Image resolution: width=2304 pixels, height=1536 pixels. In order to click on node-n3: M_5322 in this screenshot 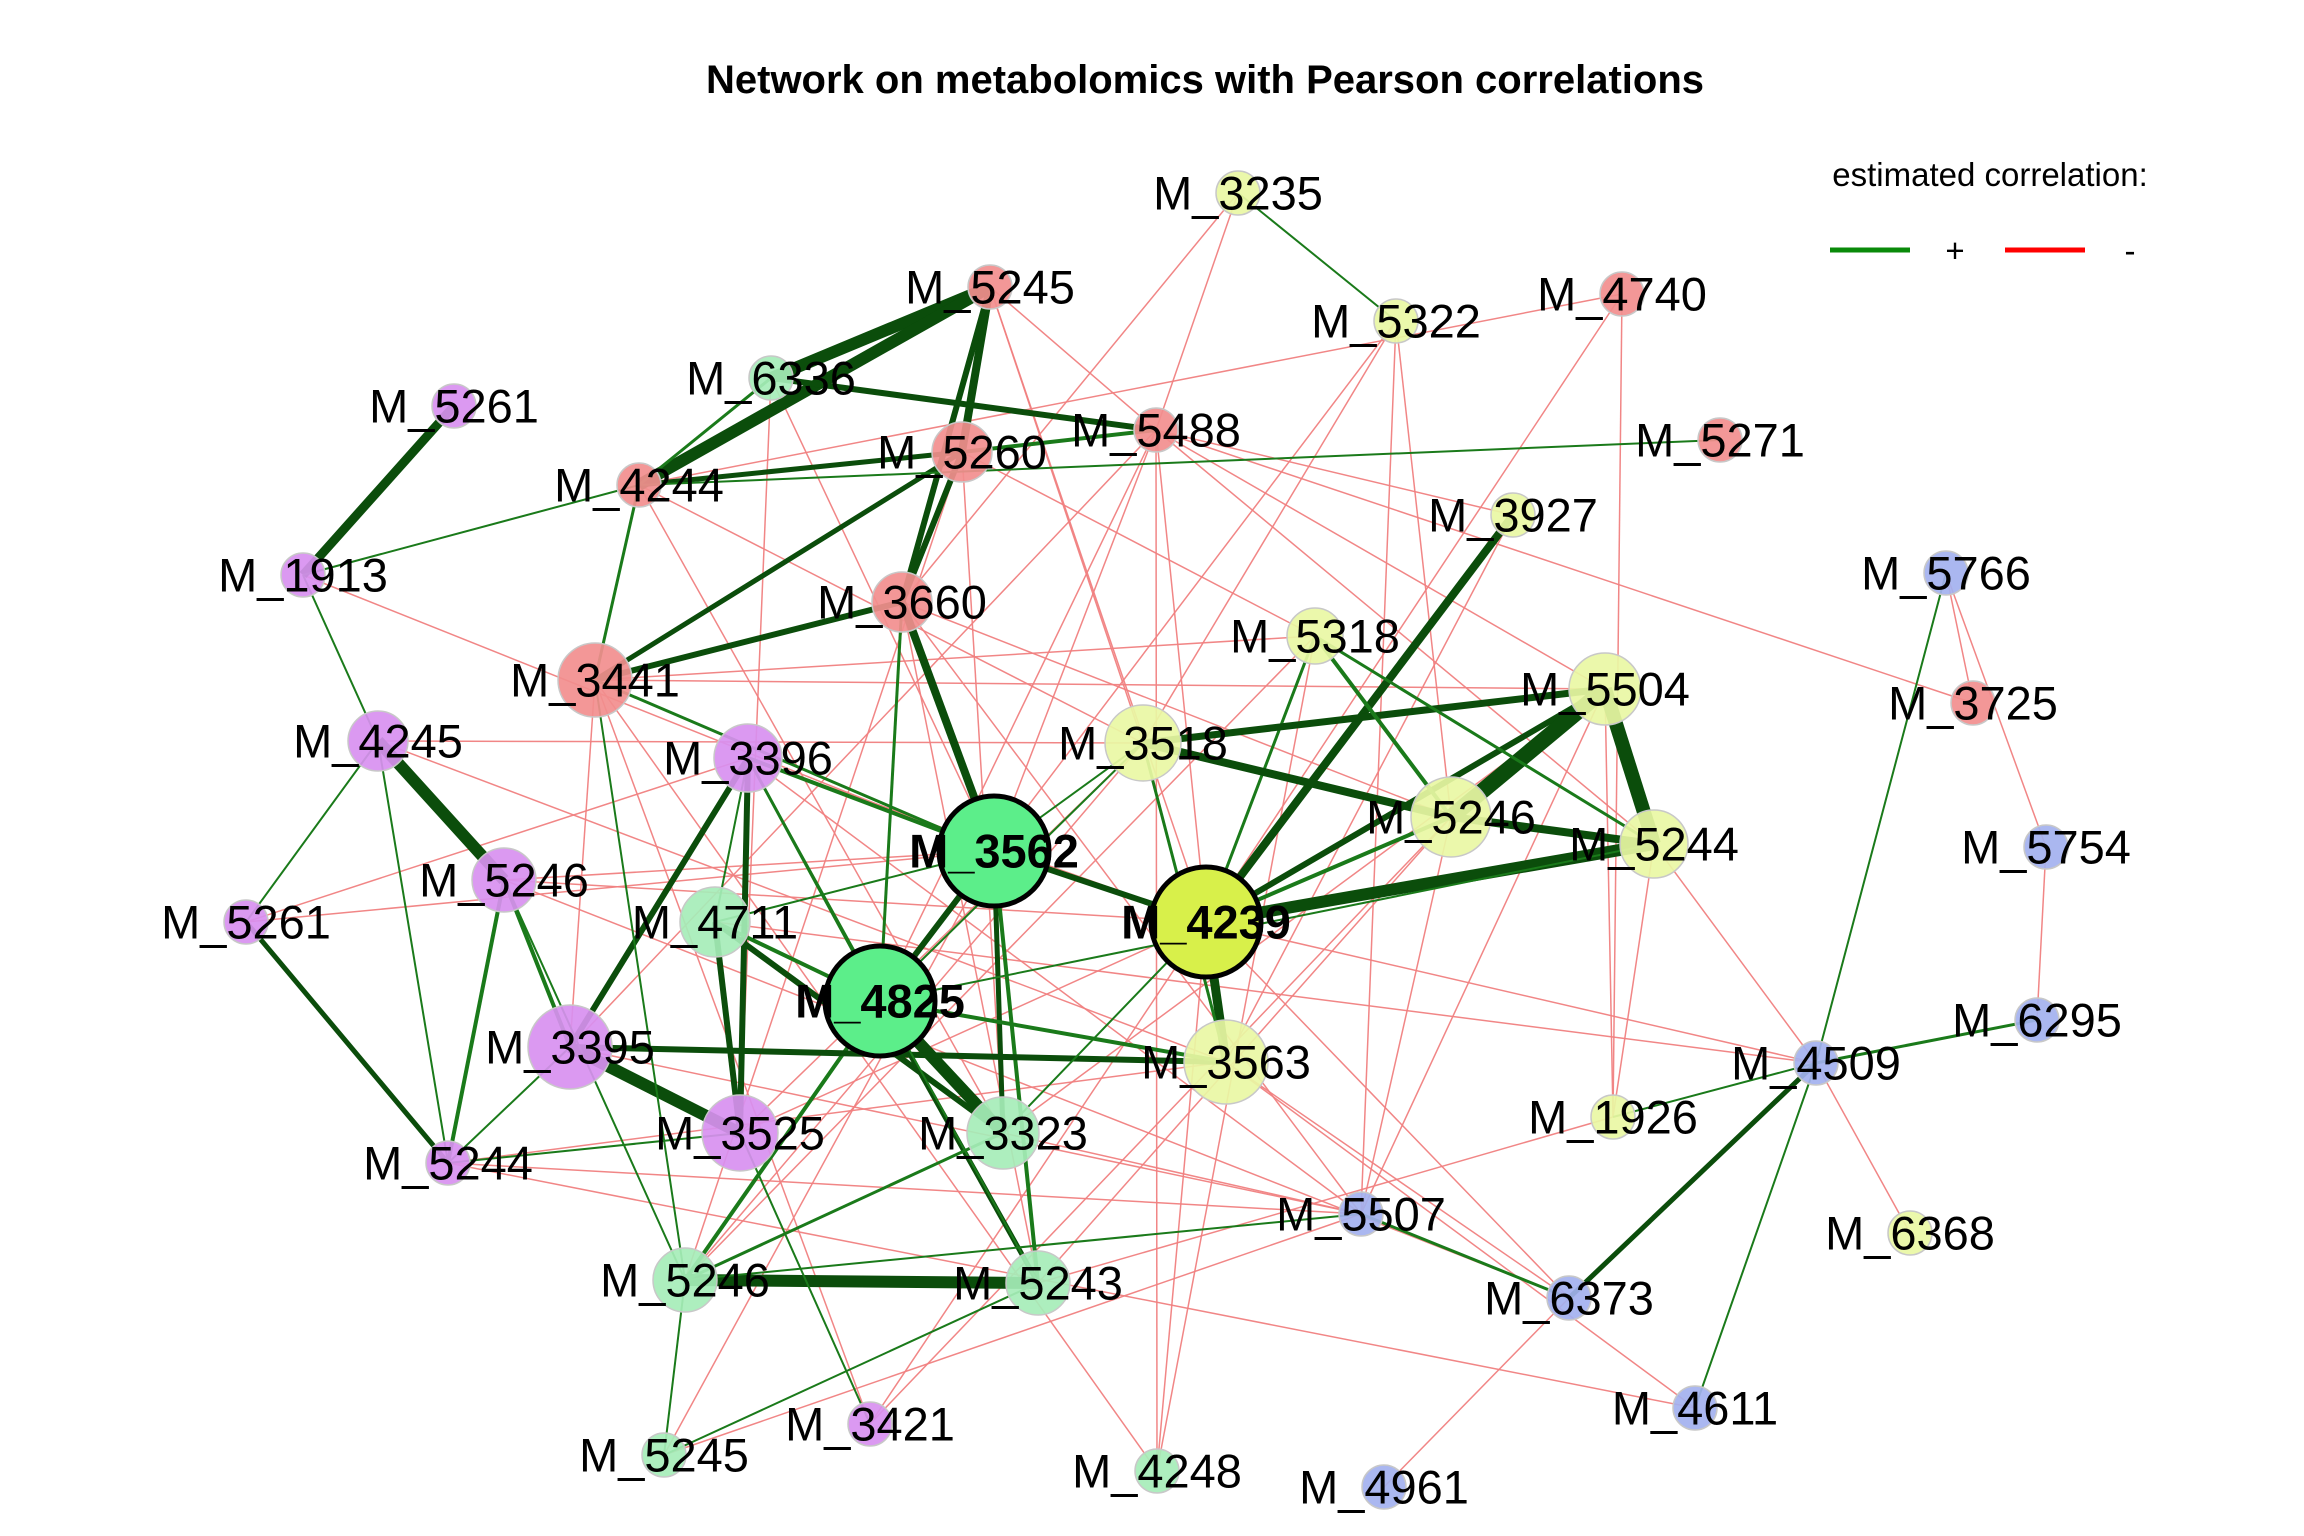, I will do `click(1396, 320)`.